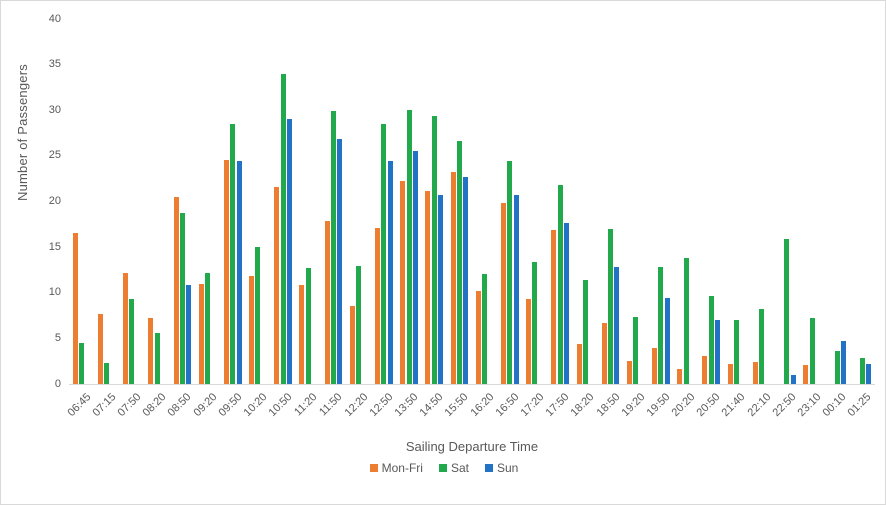  What do you see at coordinates (54, 109) in the screenshot?
I see `y-tick-label: 30` at bounding box center [54, 109].